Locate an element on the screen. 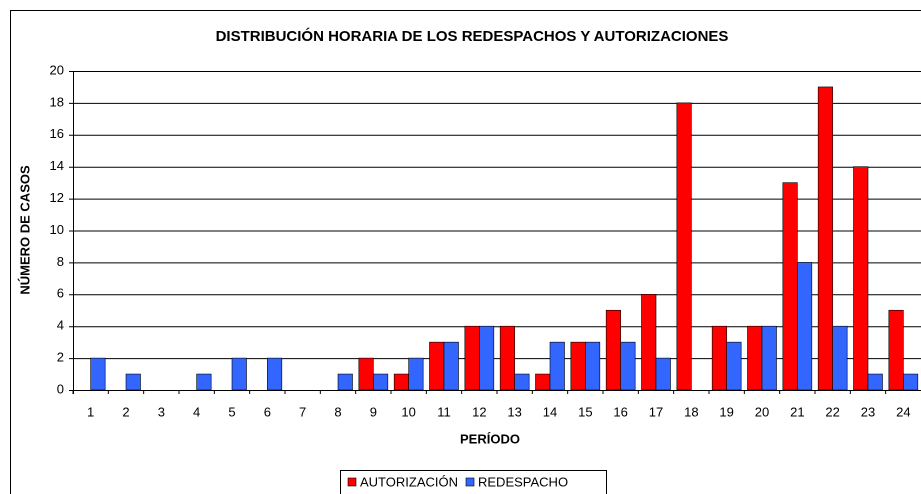 The height and width of the screenshot is (494, 921). y-tick-label: 10 is located at coordinates (57, 229).